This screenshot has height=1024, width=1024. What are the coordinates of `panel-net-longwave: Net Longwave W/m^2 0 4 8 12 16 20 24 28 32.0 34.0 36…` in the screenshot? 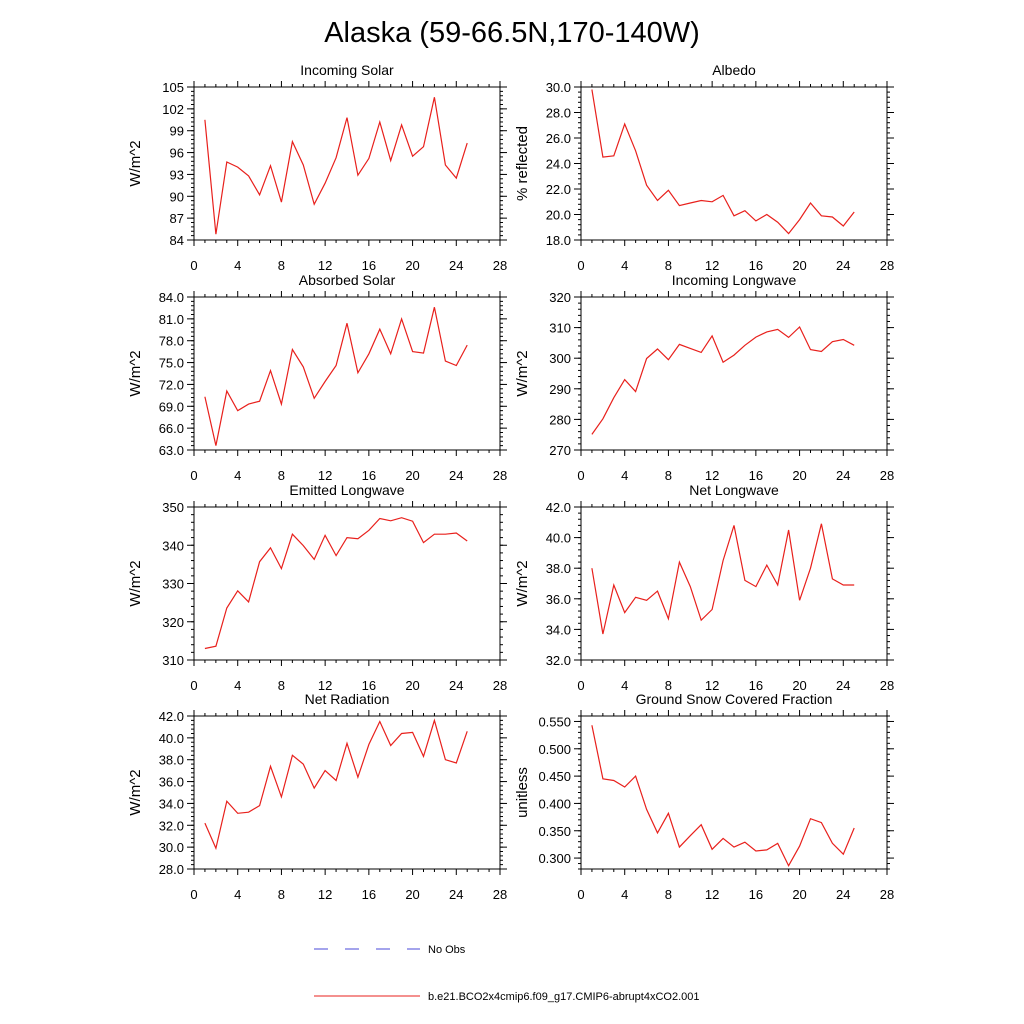 It's located at (704, 587).